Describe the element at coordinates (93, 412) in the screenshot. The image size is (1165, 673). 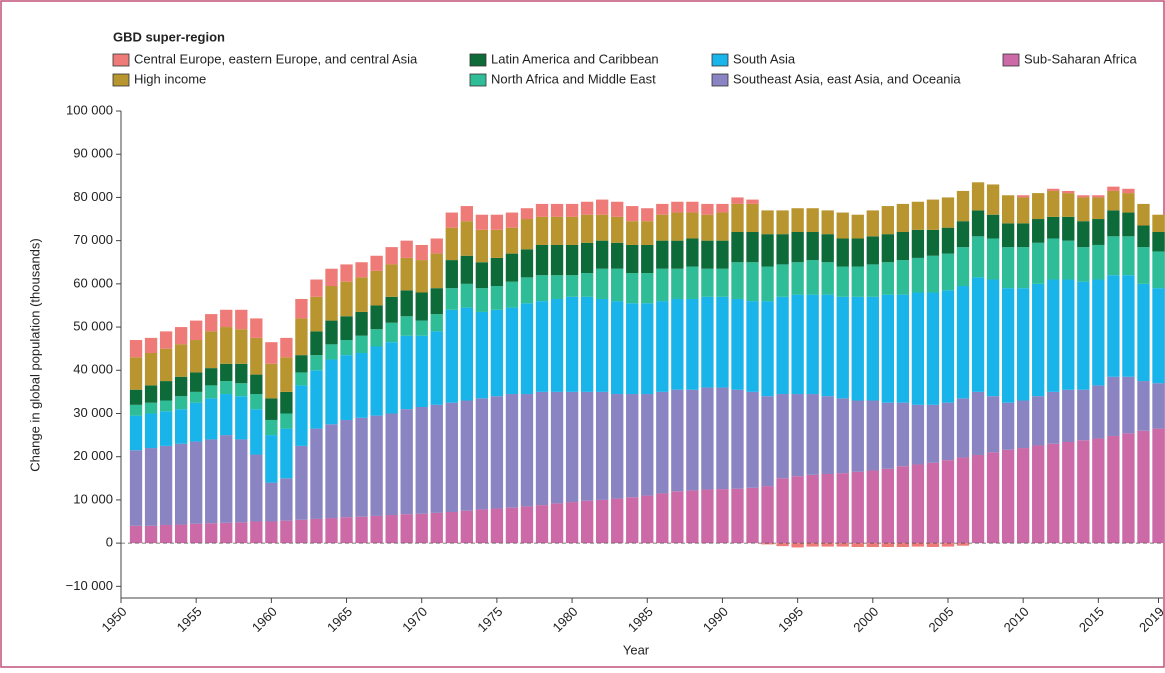
I see `y-tick-label: 30 000` at that location.